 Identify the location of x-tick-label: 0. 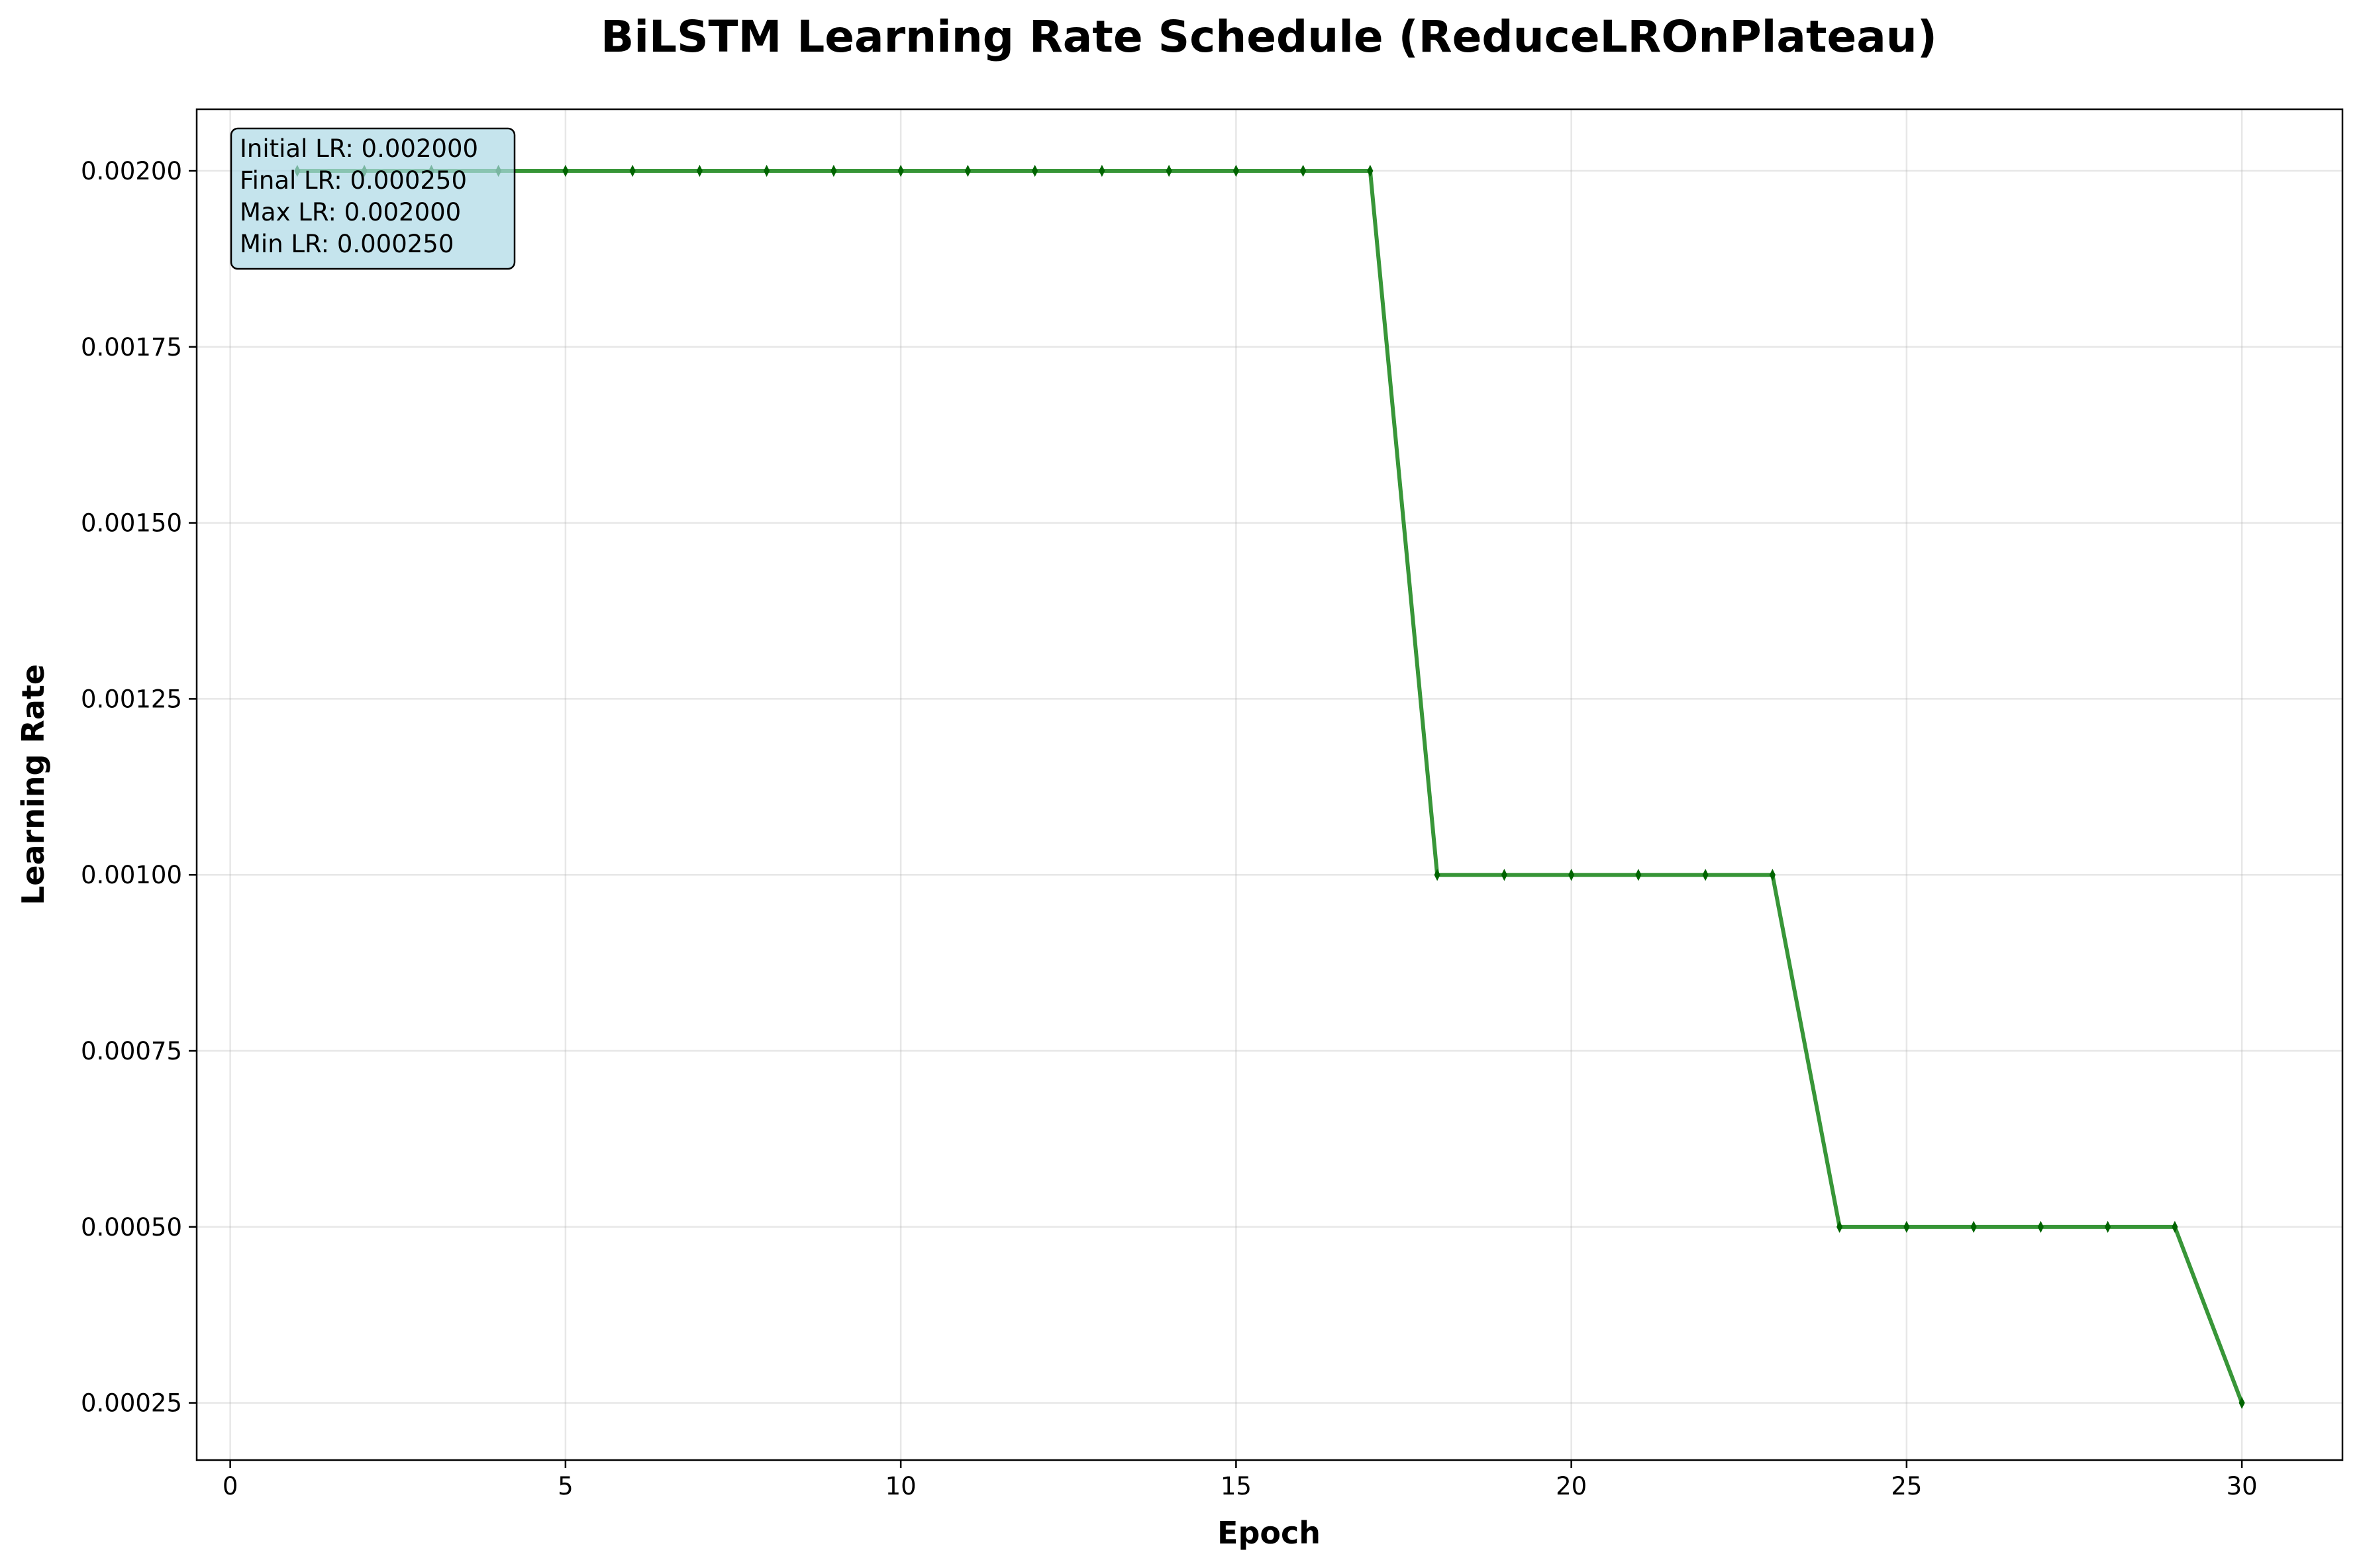
(230, 1486).